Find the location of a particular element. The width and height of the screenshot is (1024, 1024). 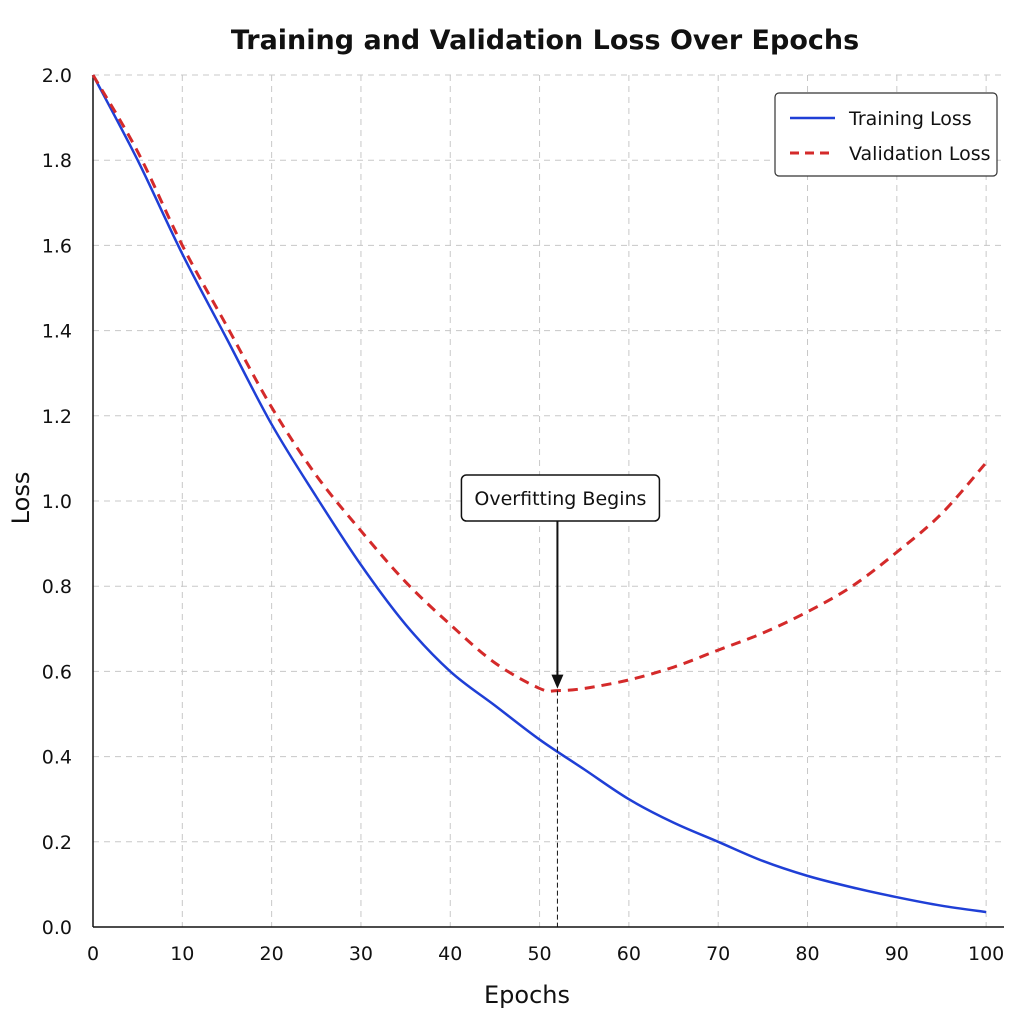

x-tick-label: 90 is located at coordinates (897, 954).